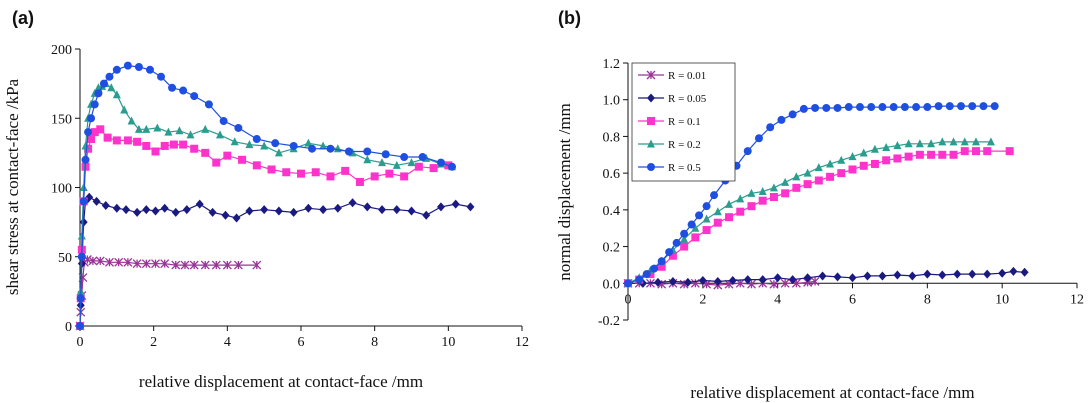 This screenshot has width=1089, height=403. Describe the element at coordinates (612, 174) in the screenshot. I see `y-tick-label-b: 0.6` at that location.